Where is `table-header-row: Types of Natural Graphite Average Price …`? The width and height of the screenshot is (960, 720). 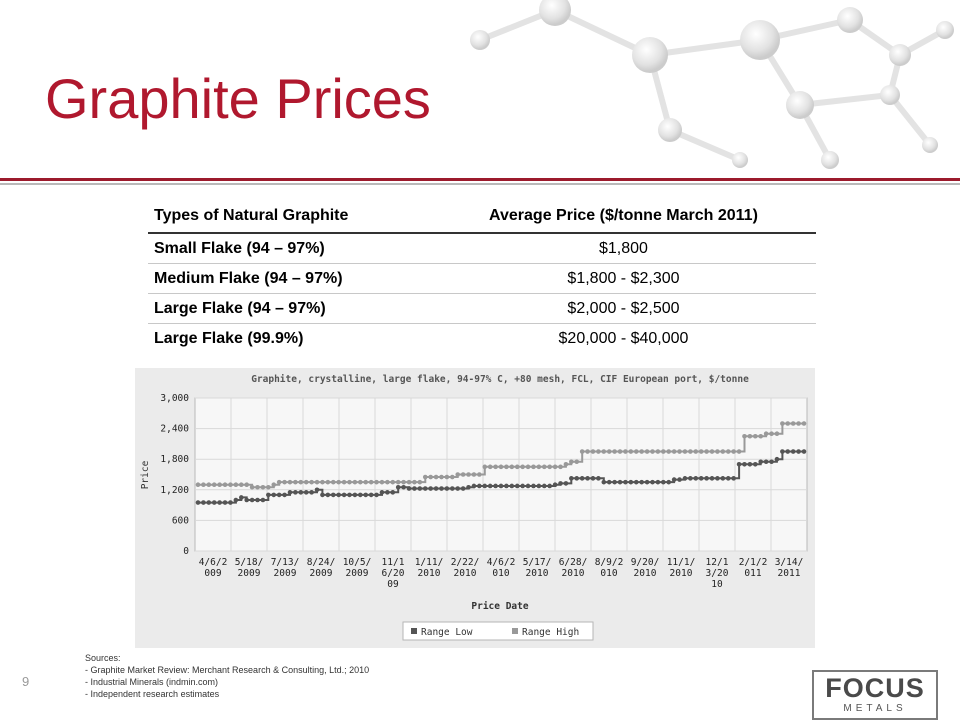
table-header-row: Types of Natural Graphite Average Price … is located at coordinates (482, 216).